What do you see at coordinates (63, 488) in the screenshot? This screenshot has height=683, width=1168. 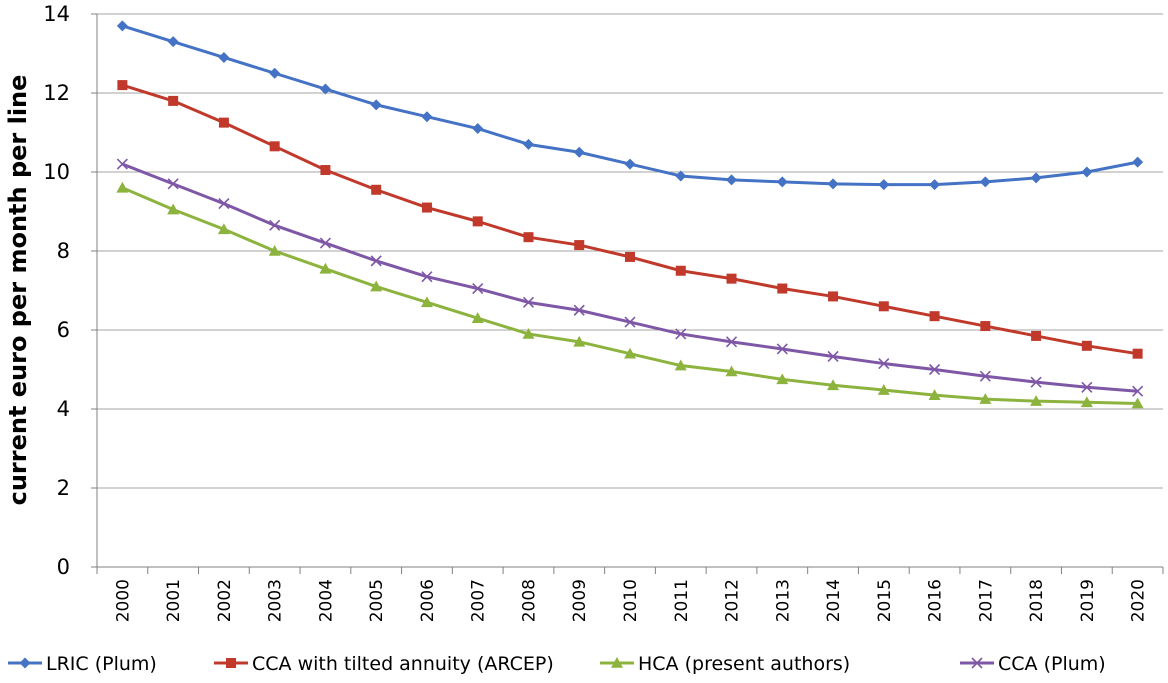 I see `y-tick-label: 2` at bounding box center [63, 488].